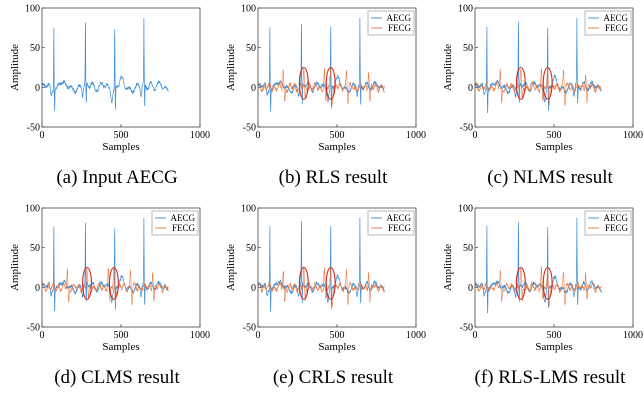 The width and height of the screenshot is (644, 400). What do you see at coordinates (551, 377) in the screenshot?
I see `figure-caption: (f) RLS-LMS result` at bounding box center [551, 377].